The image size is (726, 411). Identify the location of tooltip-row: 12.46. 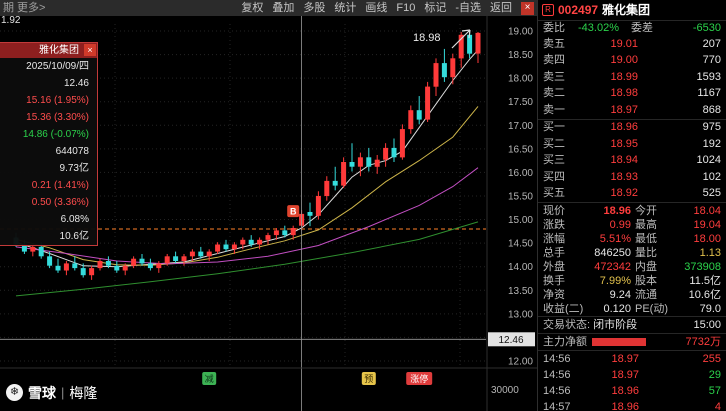
(76, 83).